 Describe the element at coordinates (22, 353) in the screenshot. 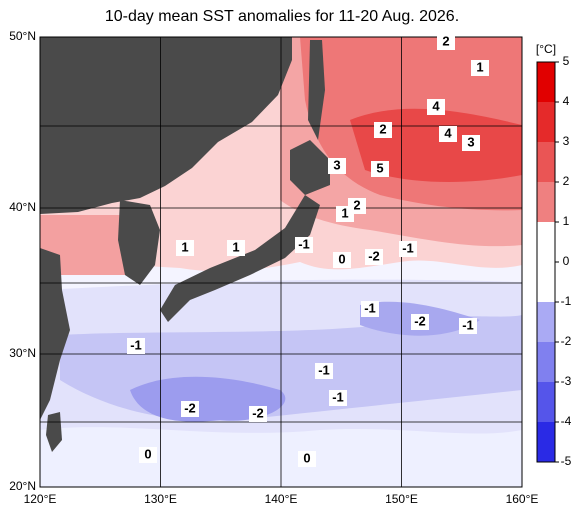

I see `y-tick-label: 30°N` at that location.